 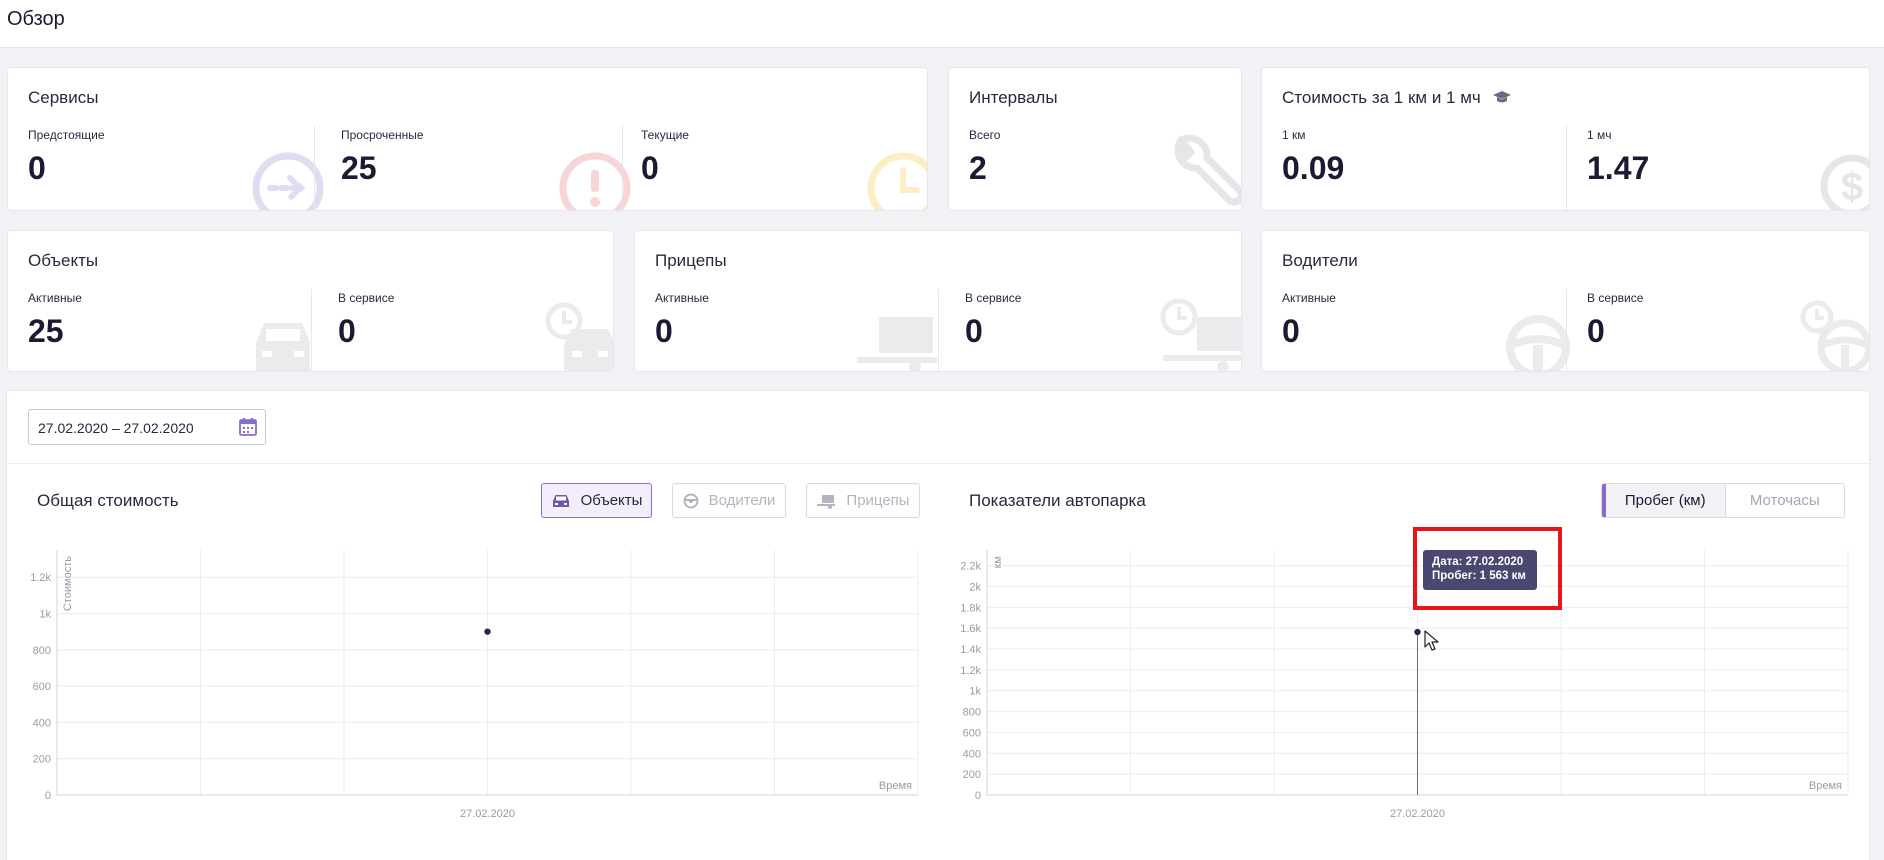 What do you see at coordinates (1090, 301) in the screenshot?
I see `metric-trailers-service: В сервисе 0` at bounding box center [1090, 301].